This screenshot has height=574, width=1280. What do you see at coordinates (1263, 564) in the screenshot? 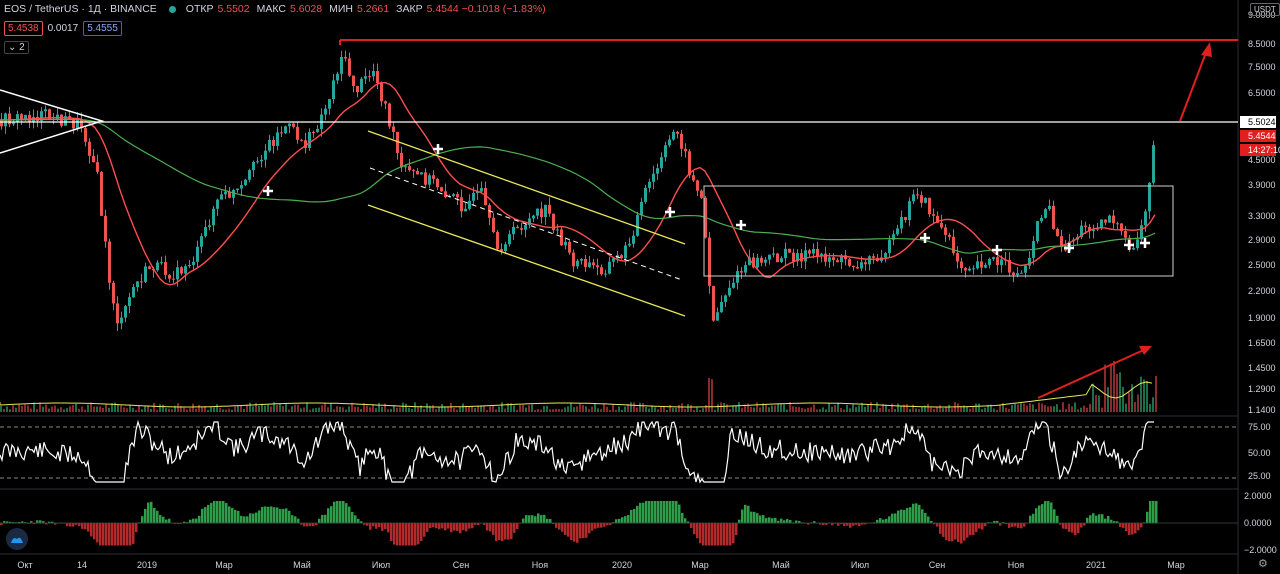
I see `gear-icon: ⚙` at bounding box center [1263, 564].